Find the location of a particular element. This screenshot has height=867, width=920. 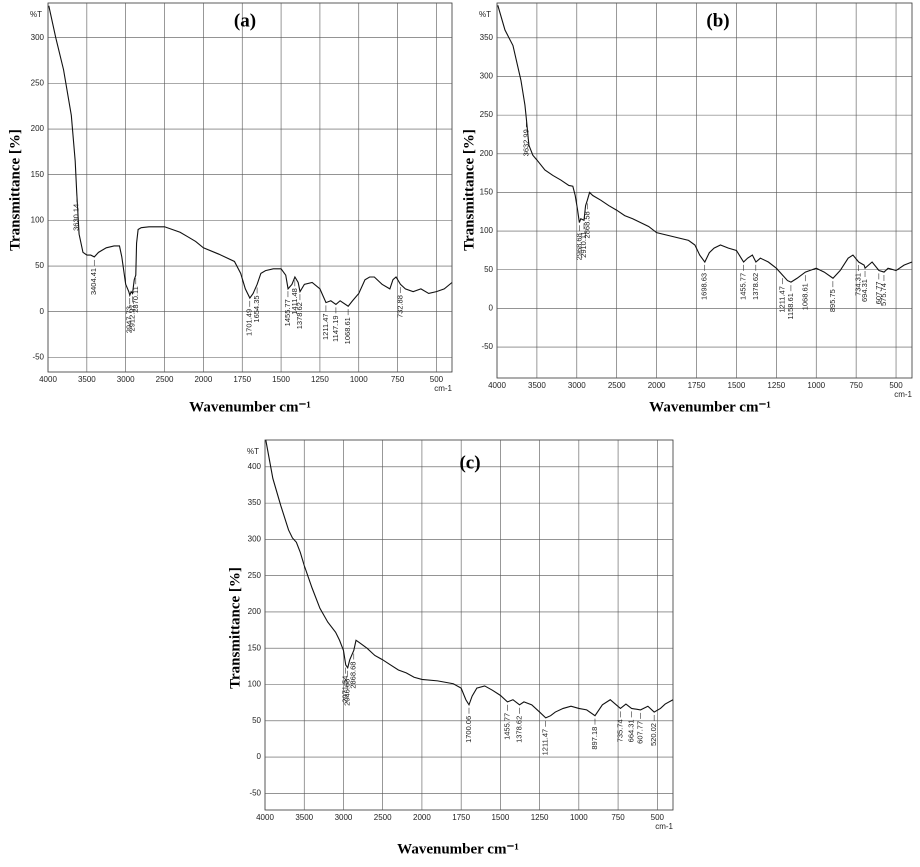

peak-label: 734.31 is located at coordinates (858, 284).